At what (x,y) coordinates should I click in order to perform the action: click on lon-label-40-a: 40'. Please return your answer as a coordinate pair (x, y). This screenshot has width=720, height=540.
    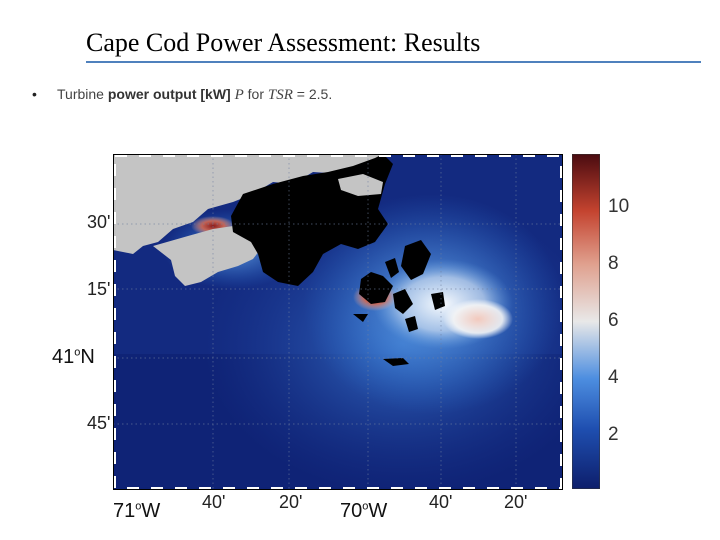
    Looking at the image, I should click on (214, 502).